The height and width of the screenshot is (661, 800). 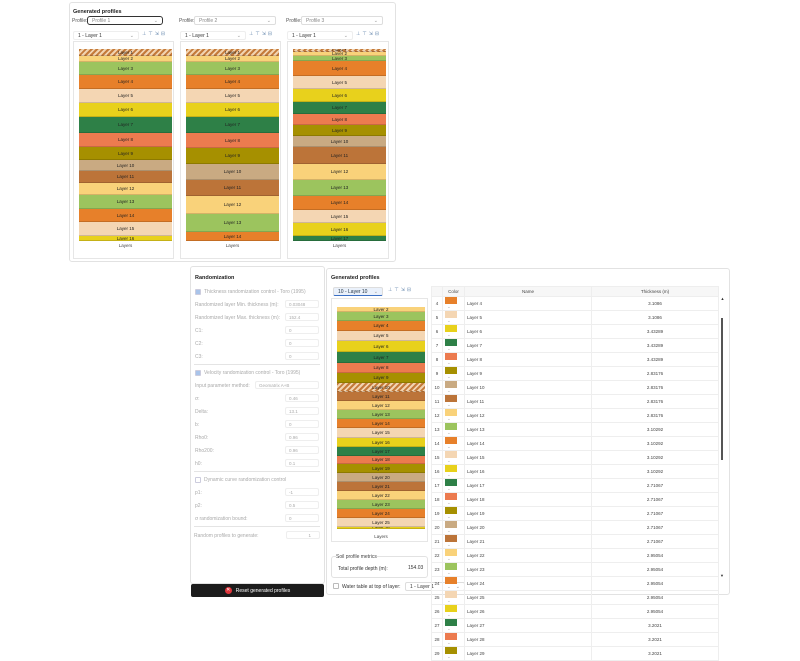 What do you see at coordinates (381, 528) in the screenshot?
I see `profile-layer: Layer 26` at bounding box center [381, 528].